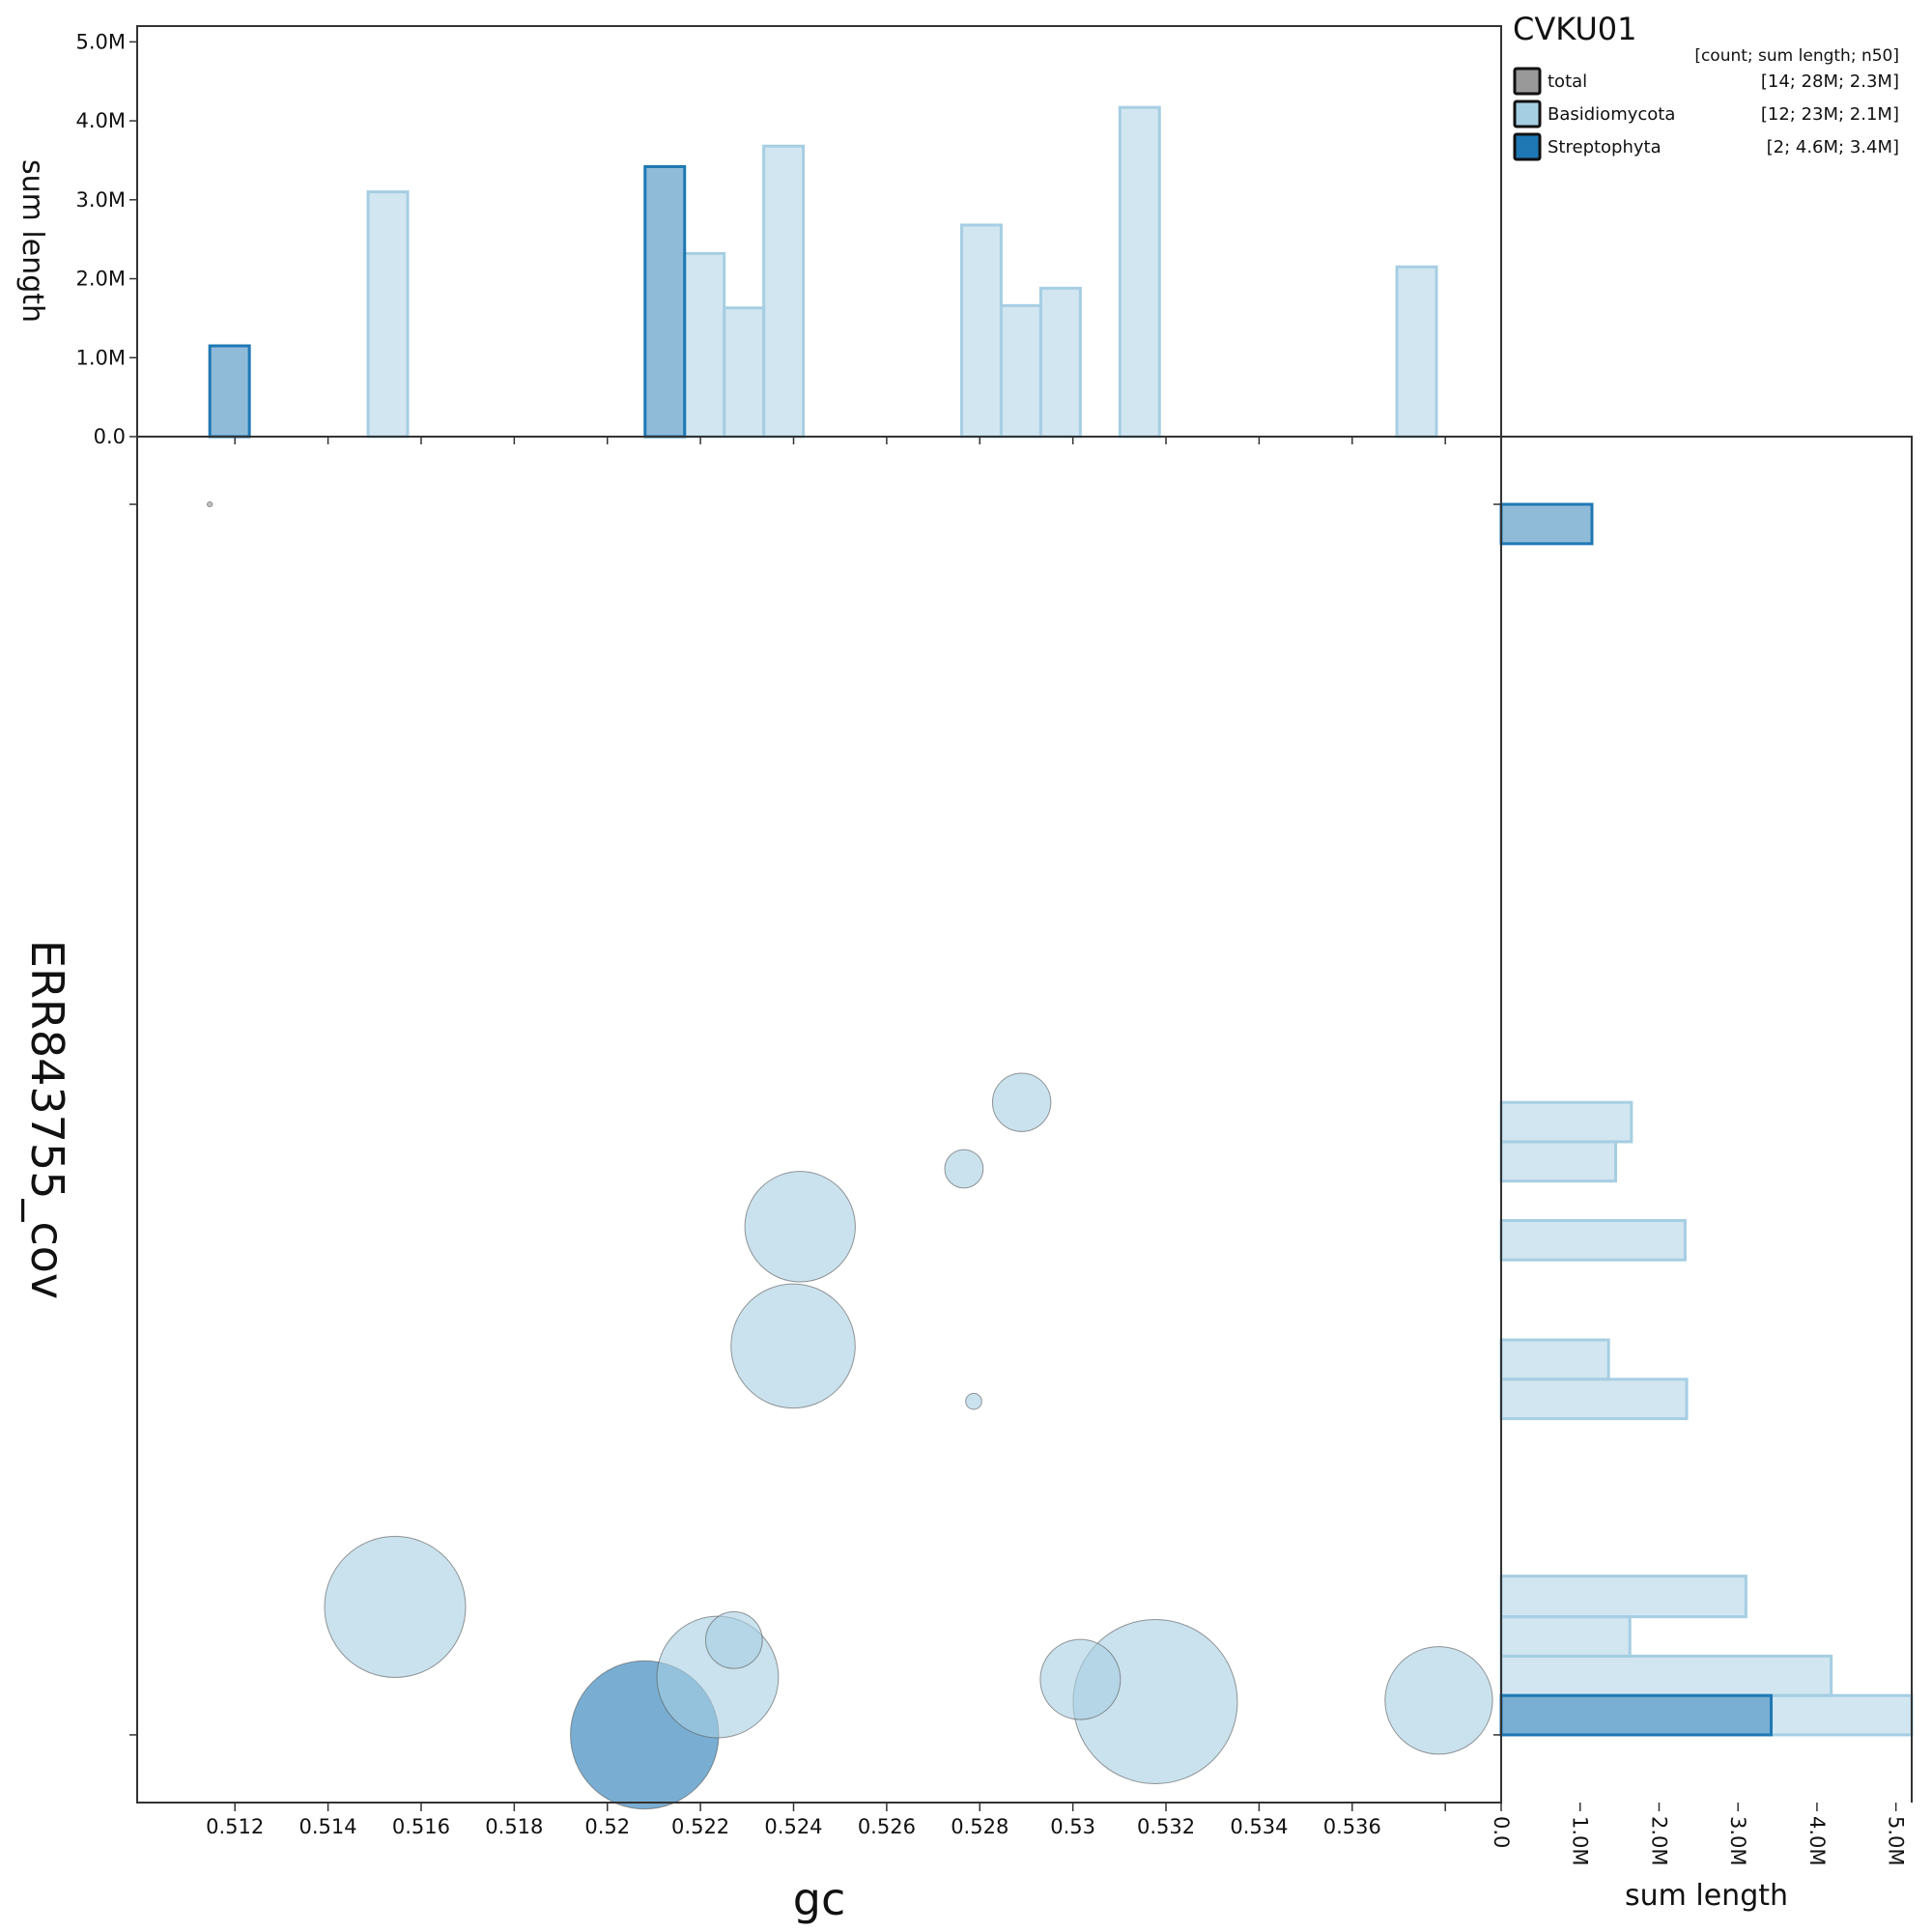  I want to click on x-tick-label: 0.532, so click(1166, 1826).